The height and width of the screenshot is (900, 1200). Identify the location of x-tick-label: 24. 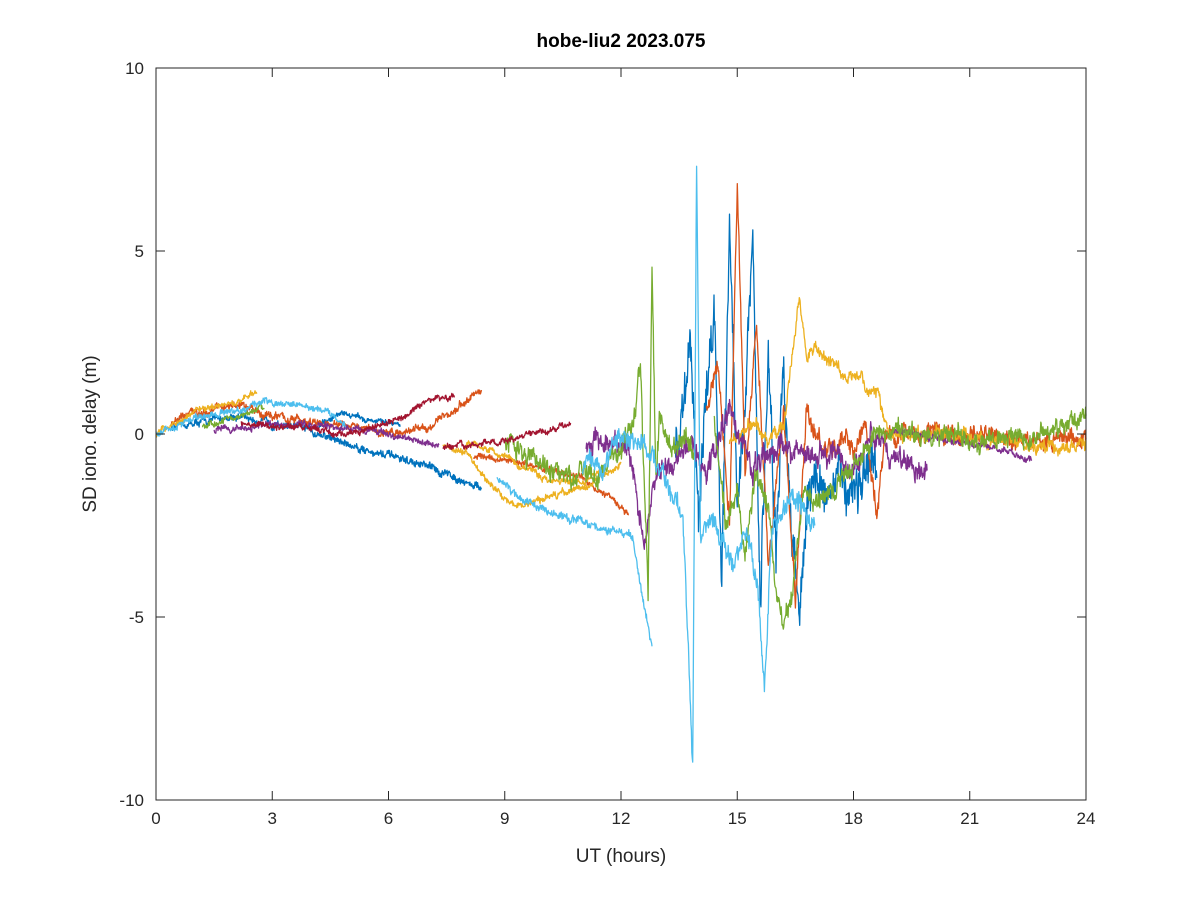
(1086, 818).